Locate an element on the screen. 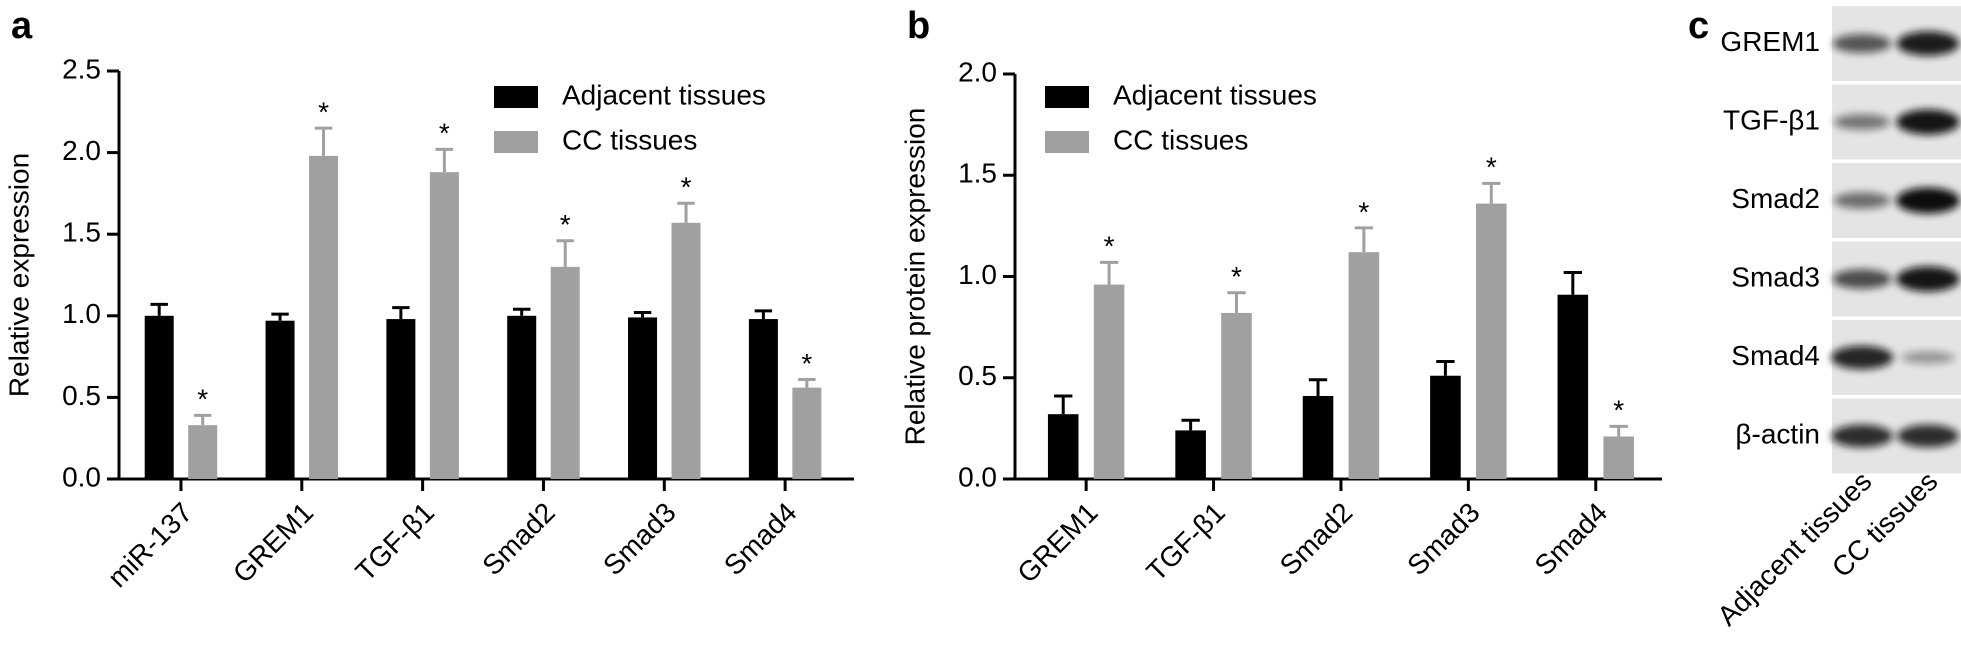 The width and height of the screenshot is (1961, 653). y-axis-title: Relative protein expression is located at coordinates (914, 277).